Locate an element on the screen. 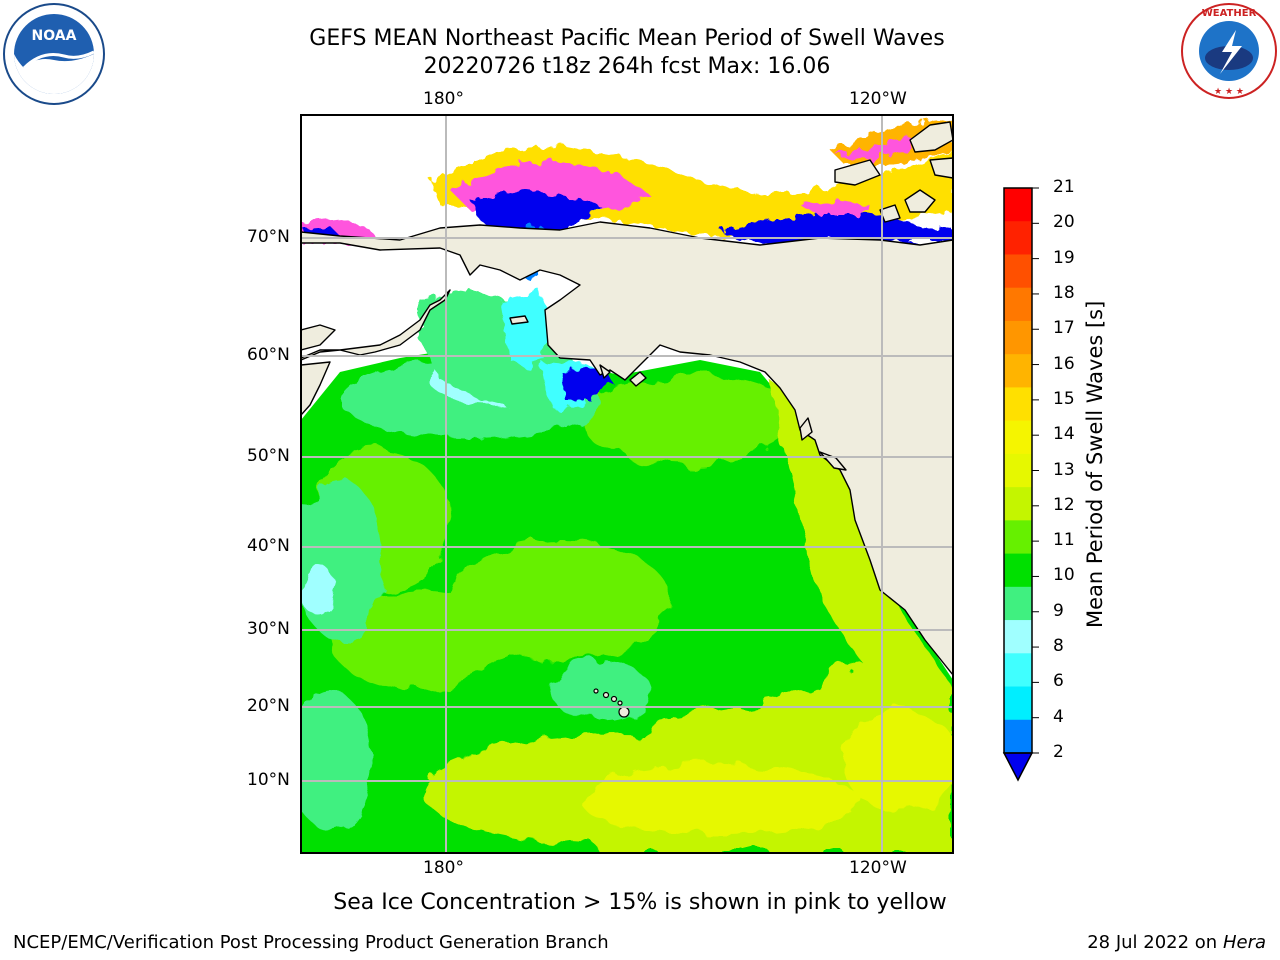 Image resolution: width=1280 pixels, height=960 pixels. footer-host: Hera is located at coordinates (1244, 942).